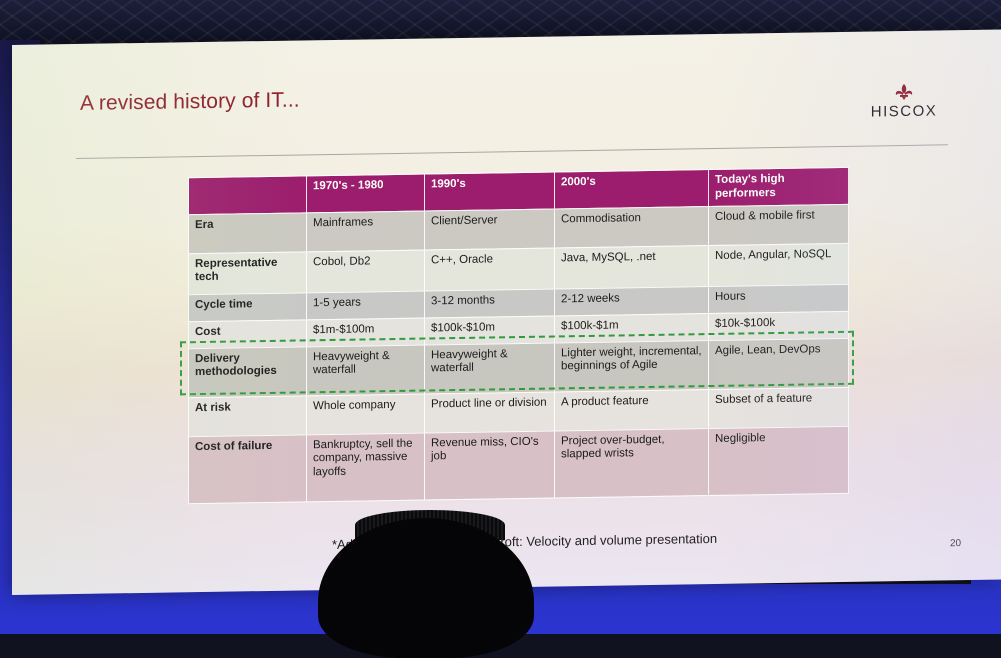  I want to click on table-cell: Revenue miss, CIO's job, so click(489, 465).